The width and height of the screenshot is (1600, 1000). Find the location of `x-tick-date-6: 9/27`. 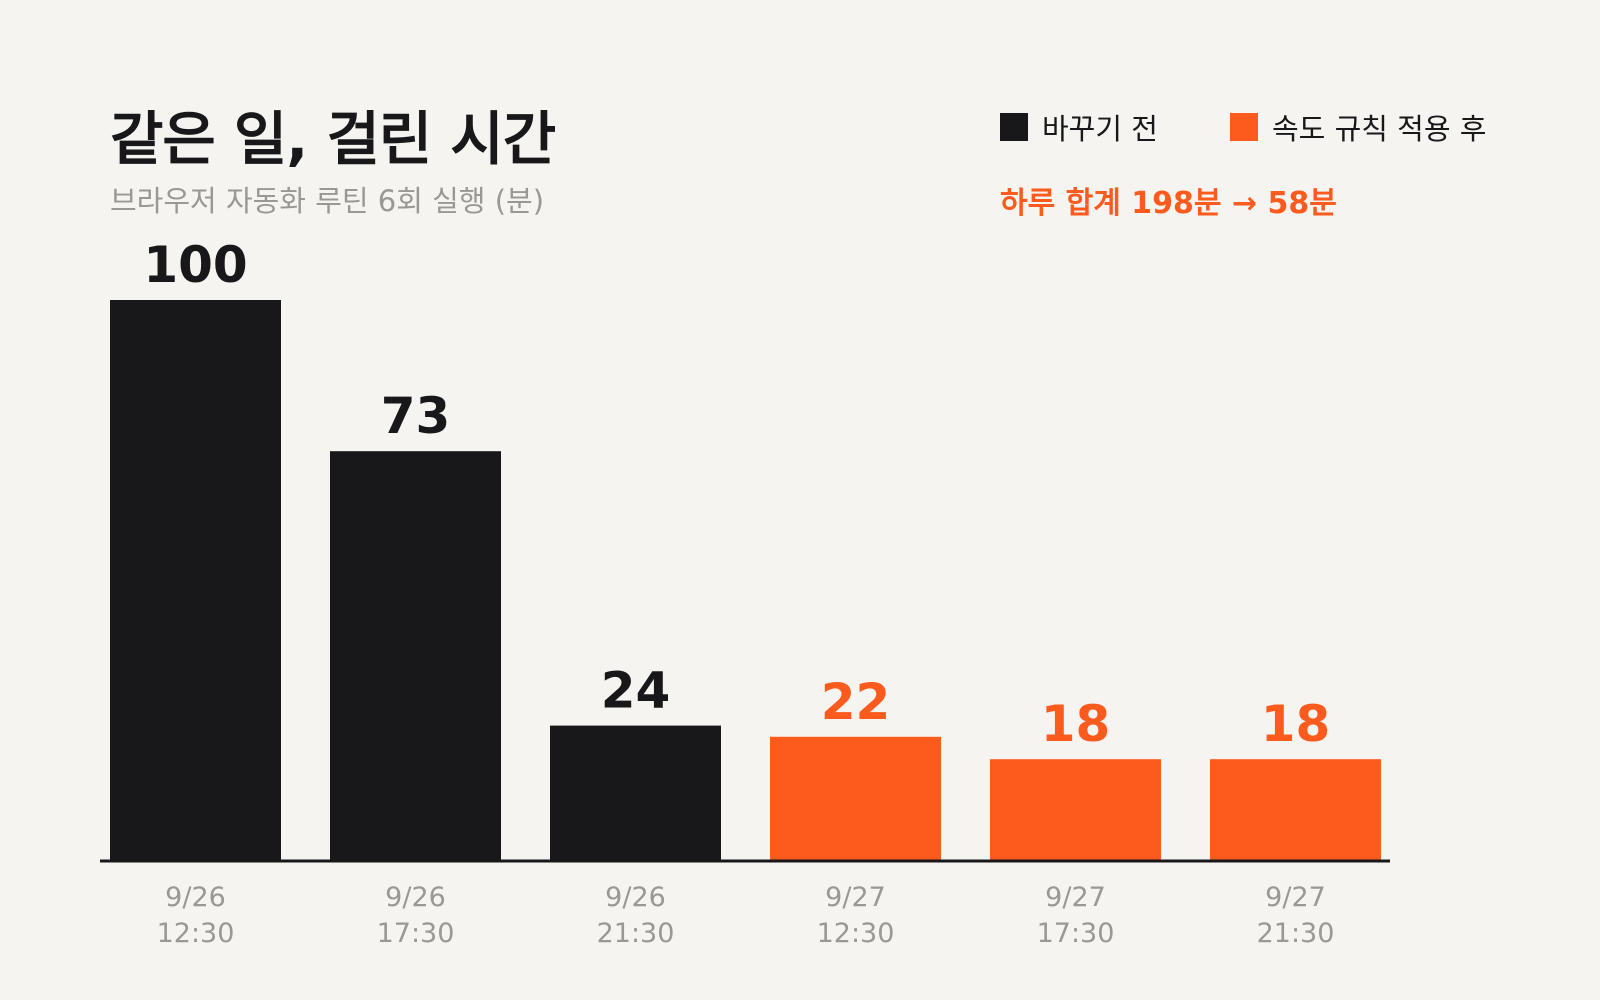

x-tick-date-6: 9/27 is located at coordinates (1295, 897).